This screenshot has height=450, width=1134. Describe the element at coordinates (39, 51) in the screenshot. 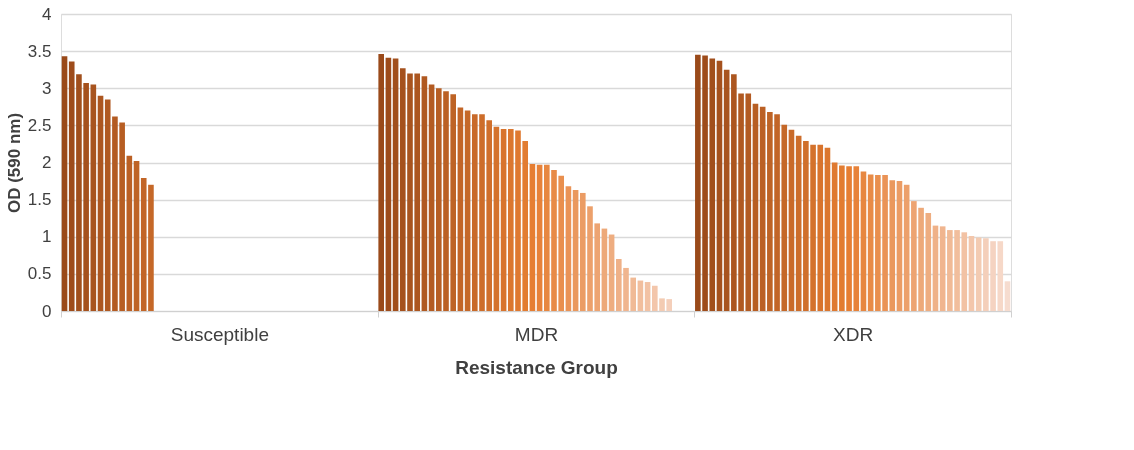

I see `y-tick-label: 3.5` at that location.